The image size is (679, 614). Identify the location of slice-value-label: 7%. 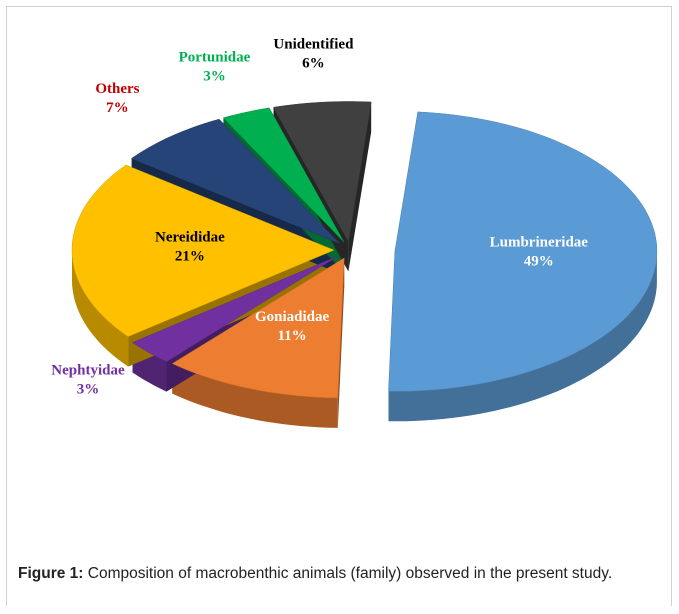
(117, 108).